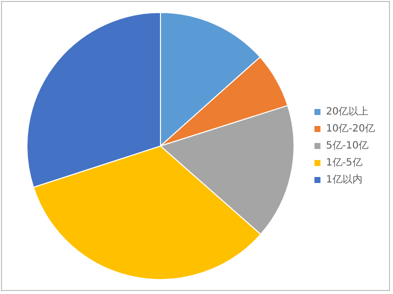 The height and width of the screenshot is (294, 393). Describe the element at coordinates (347, 146) in the screenshot. I see `legend-label: 5亿-10亿` at that location.